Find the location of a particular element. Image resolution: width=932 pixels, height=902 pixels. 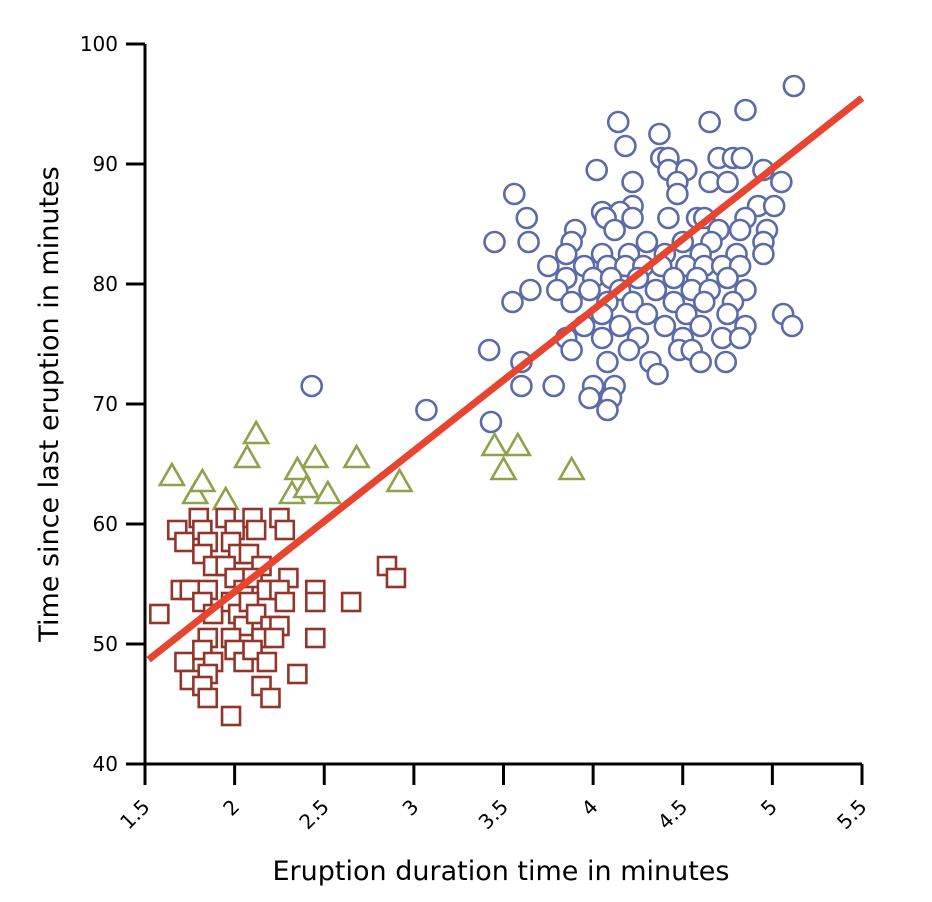

x-tick-label-5: 4 is located at coordinates (590, 808).